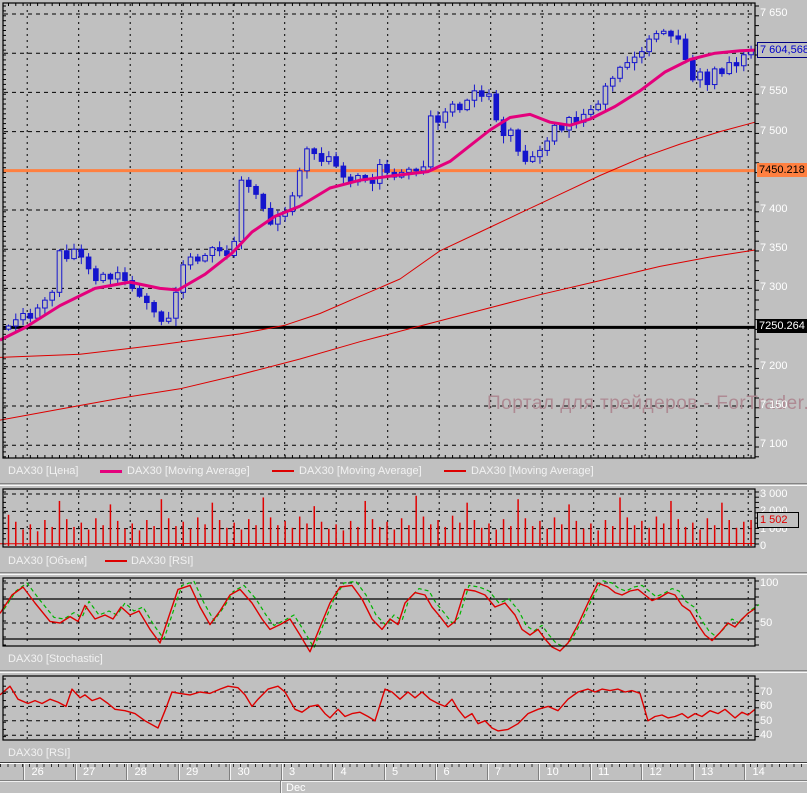 The image size is (807, 793). What do you see at coordinates (446, 772) in the screenshot?
I see `date-label: 6` at bounding box center [446, 772].